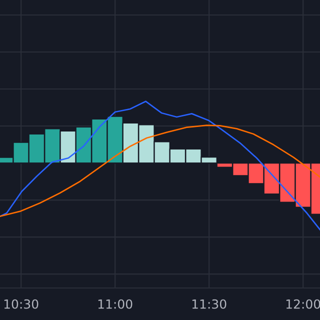  I want to click on x-tick-label: 11:30, so click(209, 304).